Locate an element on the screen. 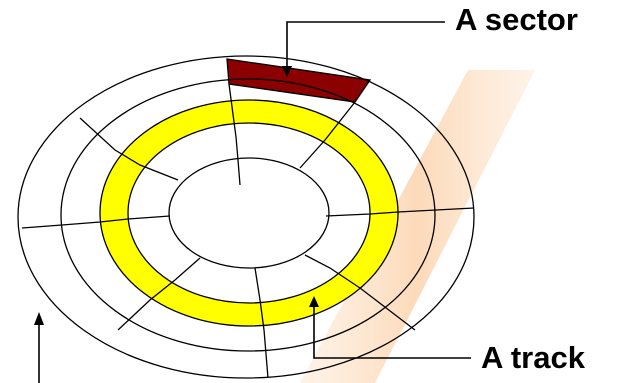 The height and width of the screenshot is (383, 625). sector-line-lower-left is located at coordinates (159, 294).